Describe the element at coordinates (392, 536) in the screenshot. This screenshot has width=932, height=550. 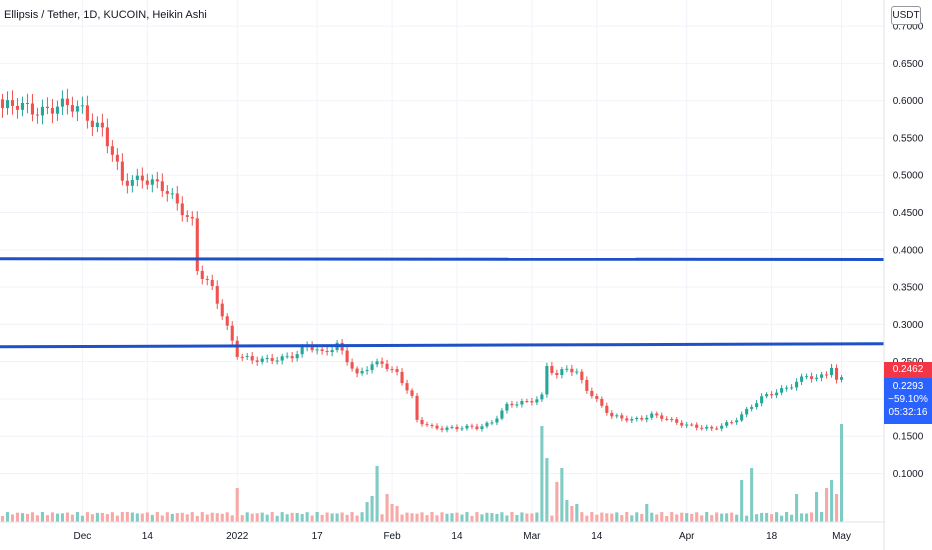
I see `time-tick-label: Feb` at that location.